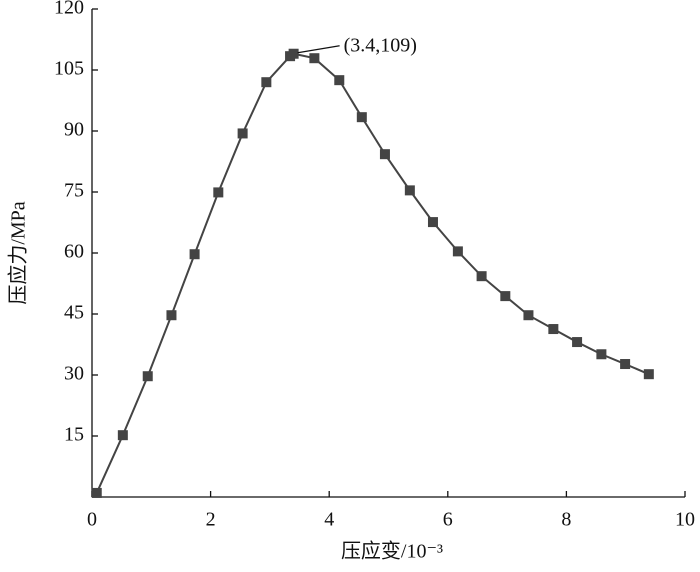  What do you see at coordinates (566, 520) in the screenshot?
I see `x-tick-label: 8` at bounding box center [566, 520].